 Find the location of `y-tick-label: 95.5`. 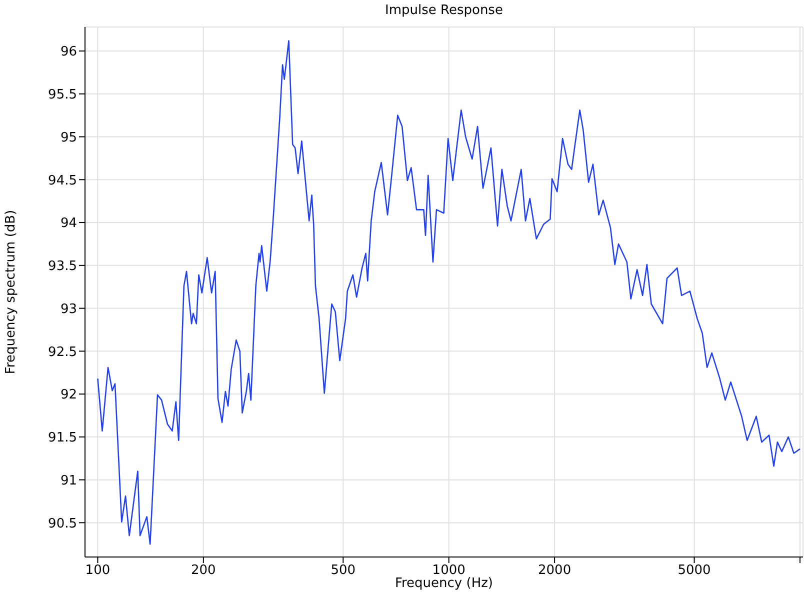

y-tick-label: 95.5 is located at coordinates (62, 95).